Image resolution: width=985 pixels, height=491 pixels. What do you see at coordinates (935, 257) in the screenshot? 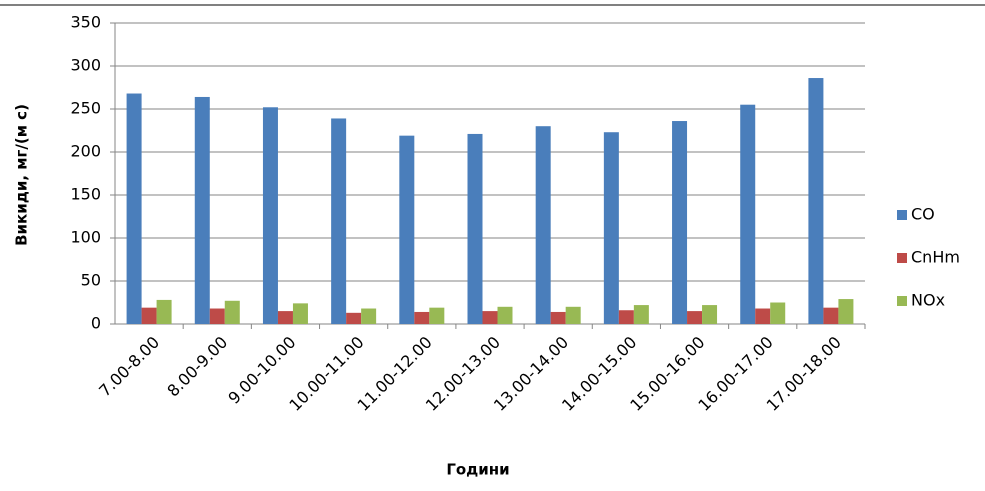
I see `legend-label: CnHm` at bounding box center [935, 257].